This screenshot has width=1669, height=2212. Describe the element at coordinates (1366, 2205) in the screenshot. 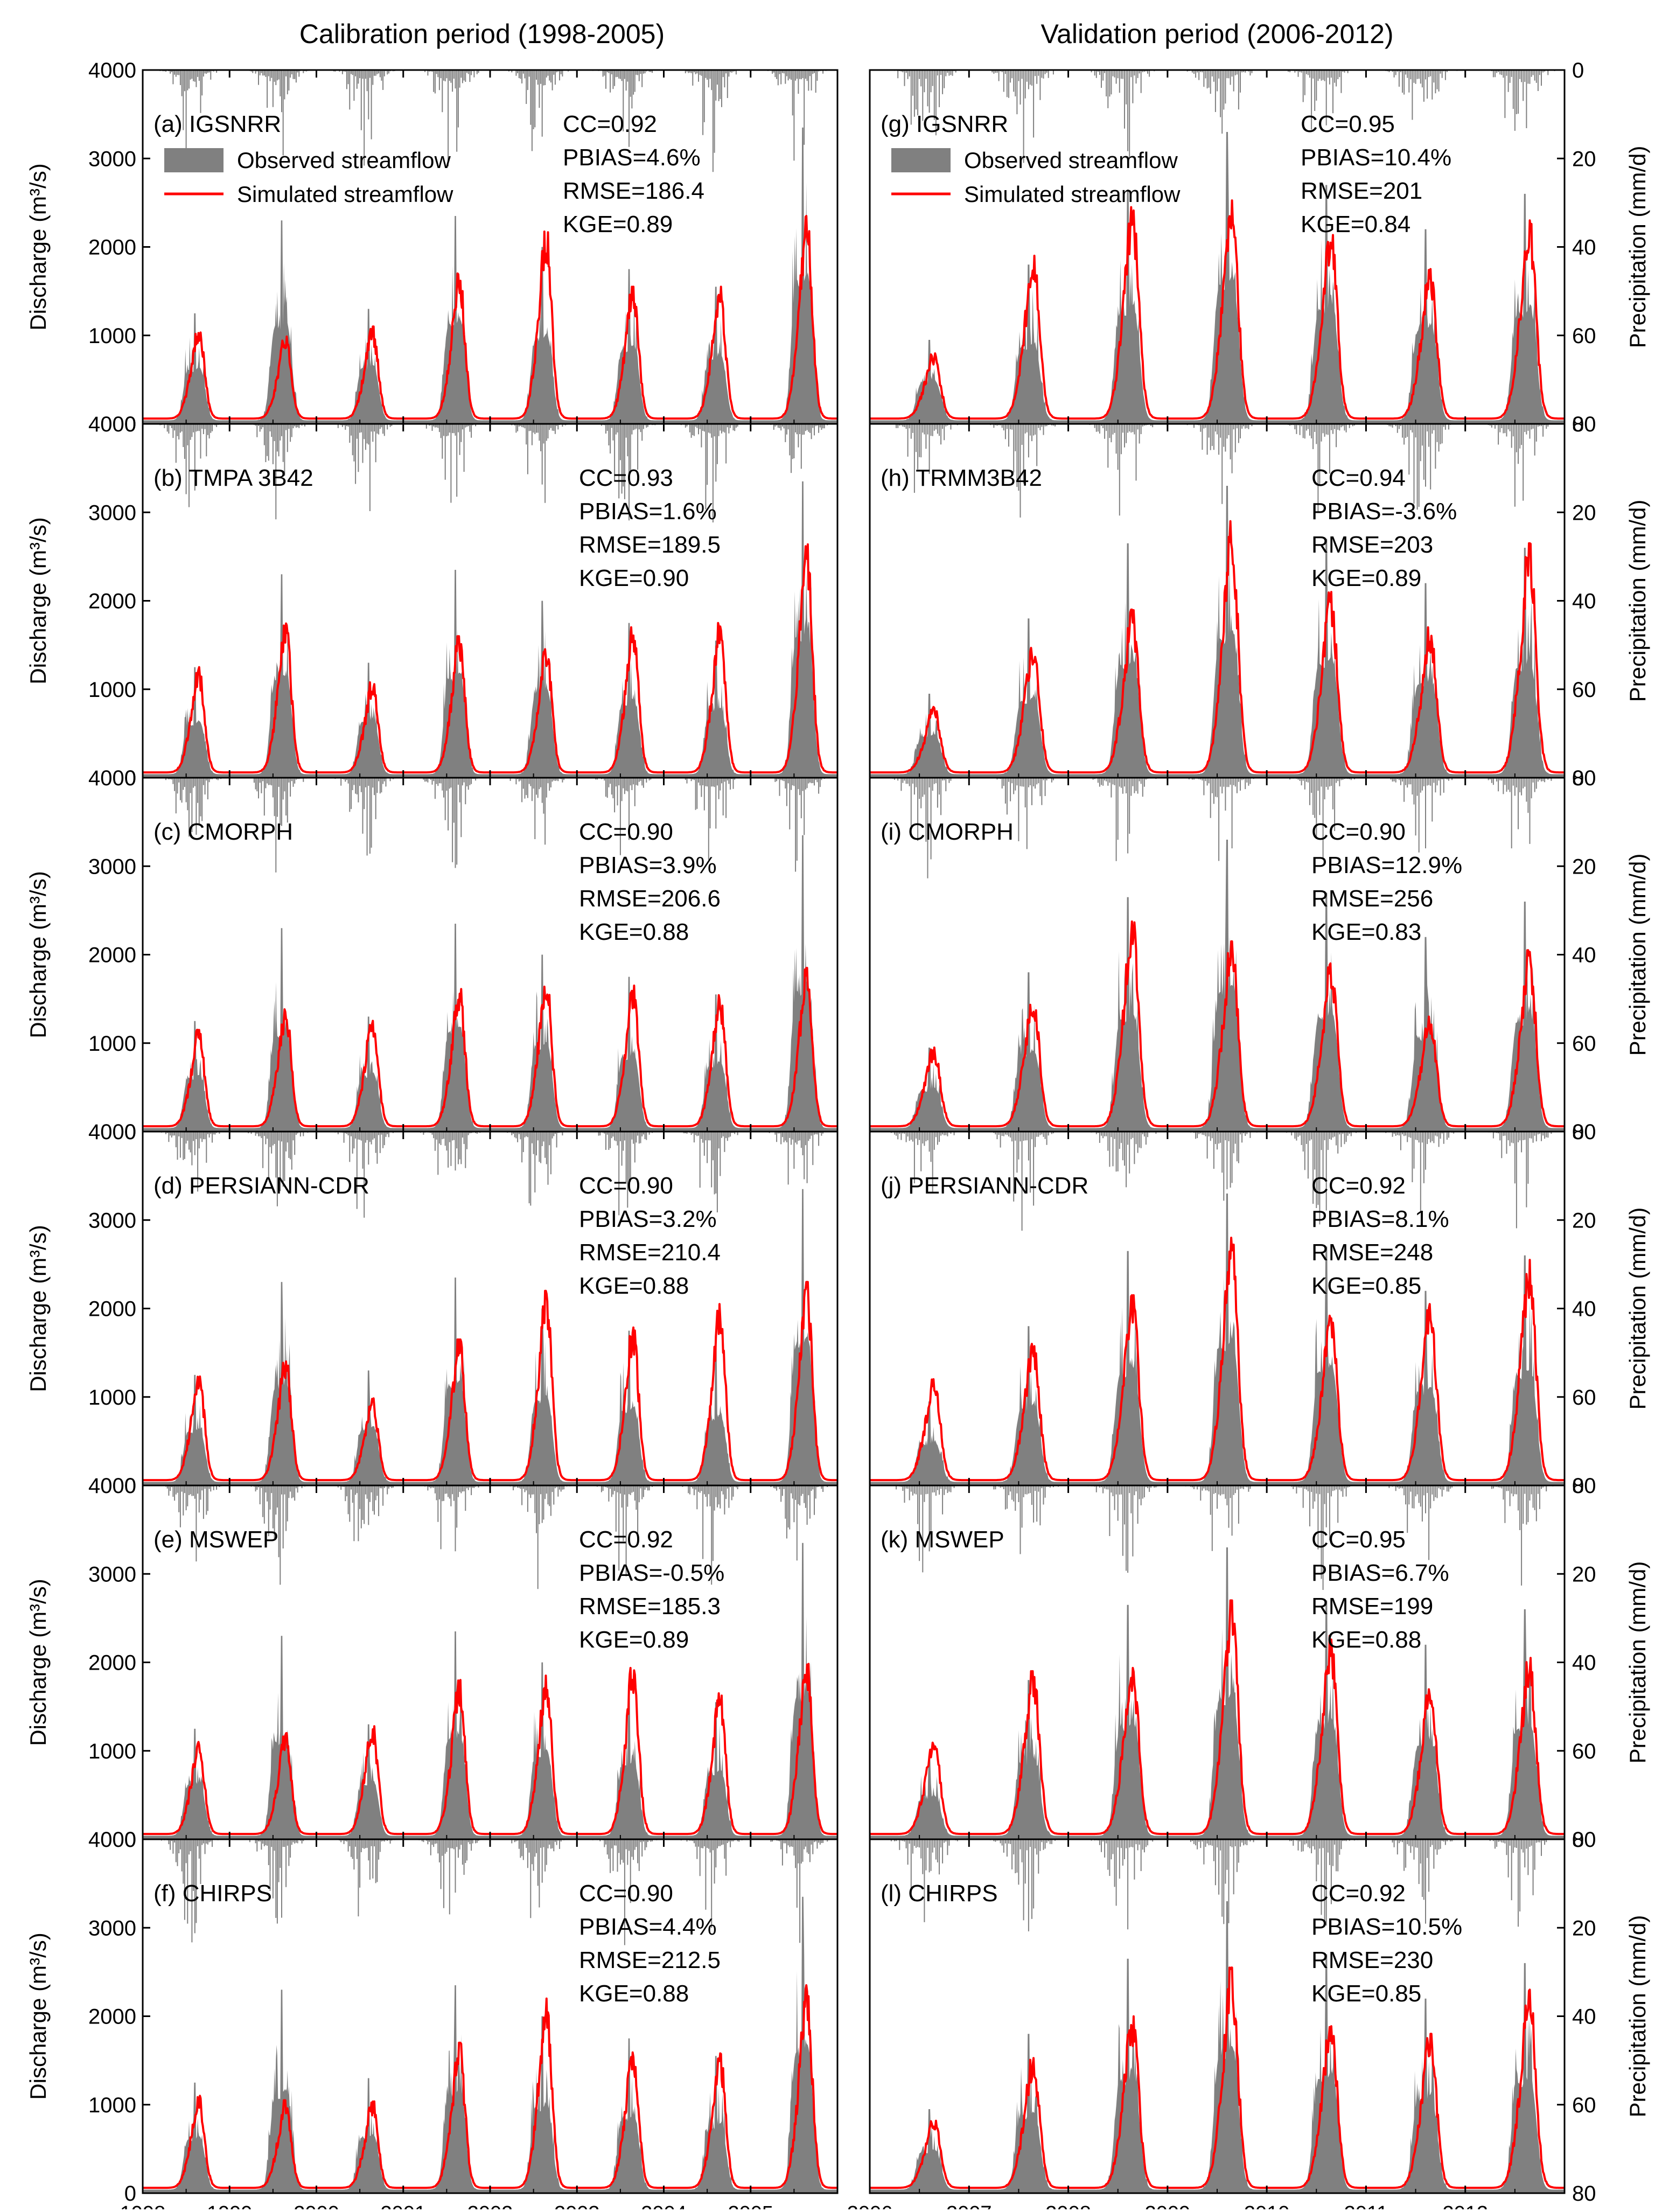

I see `year-label-2011: 2011` at that location.